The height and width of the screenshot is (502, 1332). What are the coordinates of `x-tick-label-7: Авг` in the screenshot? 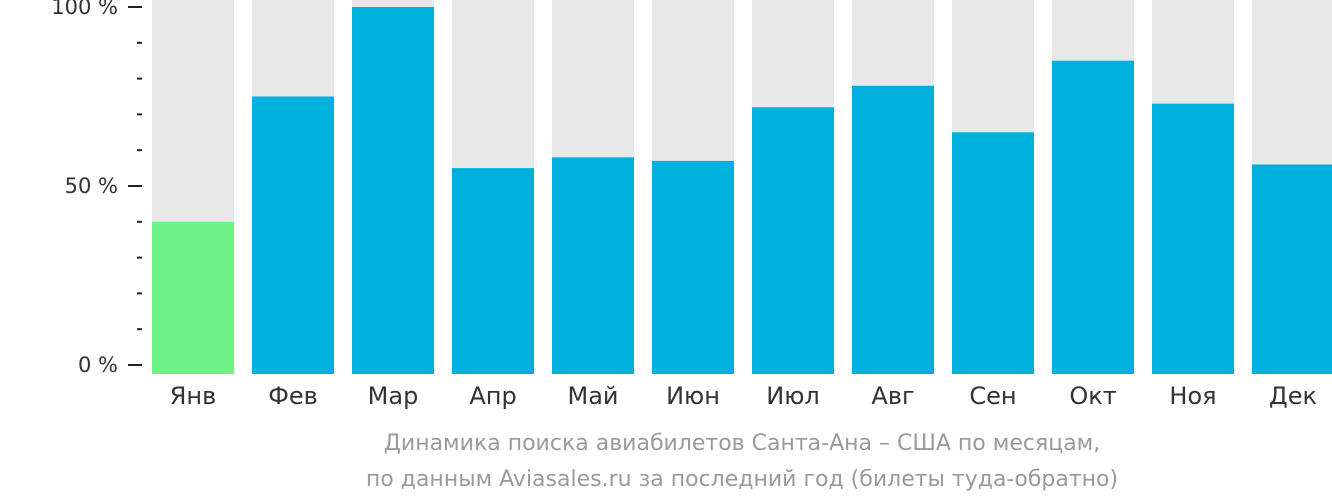 It's located at (892, 396).